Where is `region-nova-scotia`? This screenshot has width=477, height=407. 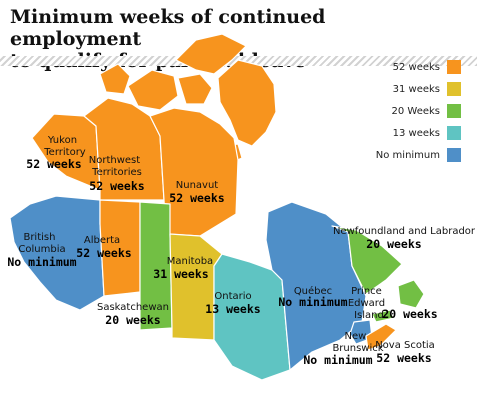
region-nova-scotia is located at coordinates (381, 337).